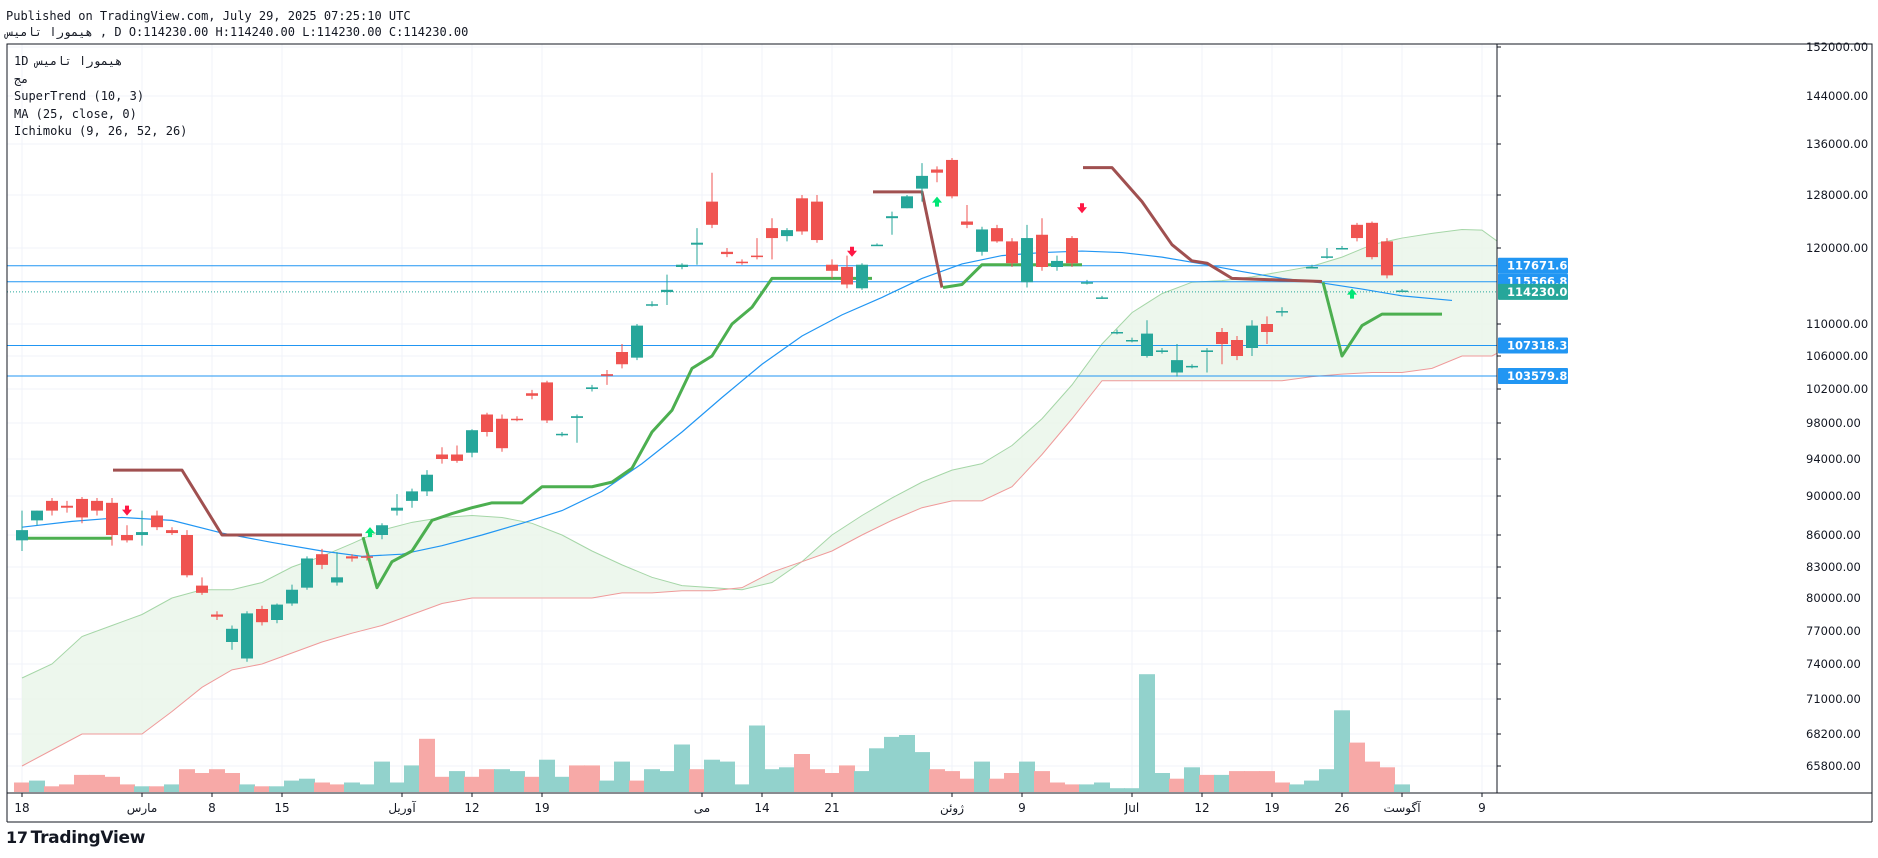 The image size is (1878, 858). What do you see at coordinates (1837, 195) in the screenshot?
I see `price-tick-label: 128000.00` at bounding box center [1837, 195].